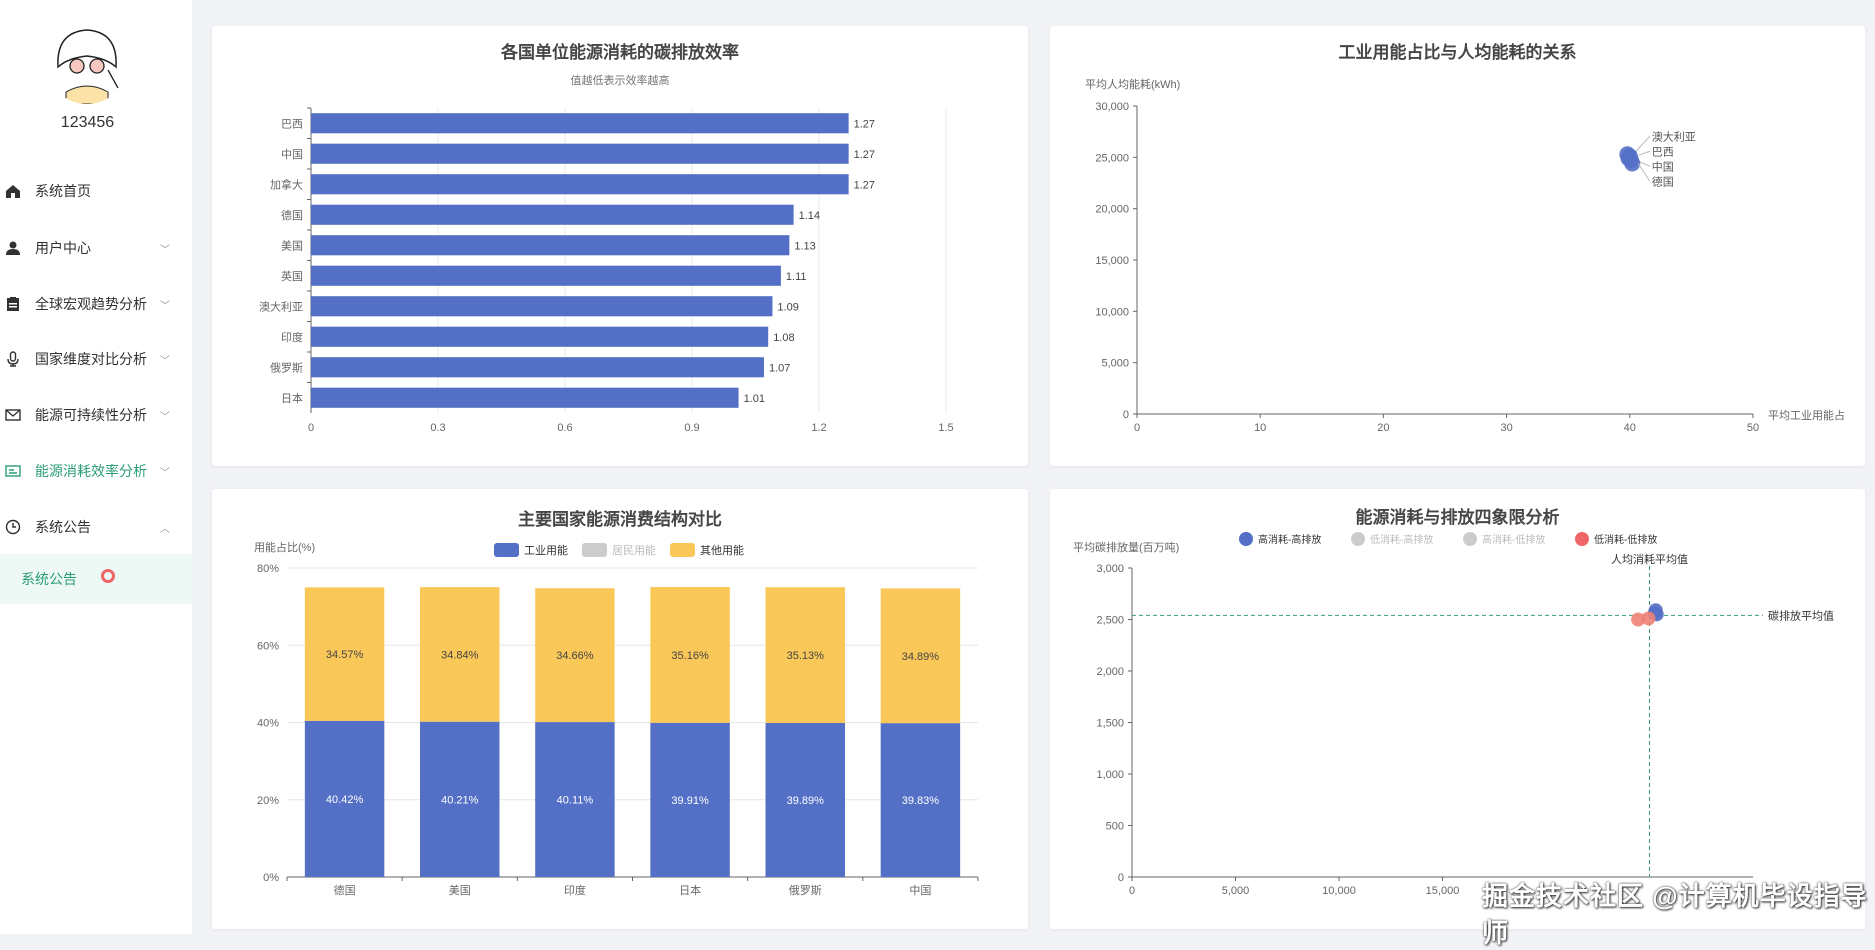 Image resolution: width=1875 pixels, height=950 pixels. What do you see at coordinates (63, 248) in the screenshot?
I see `sidebar-item-label: 用户中心` at bounding box center [63, 248].